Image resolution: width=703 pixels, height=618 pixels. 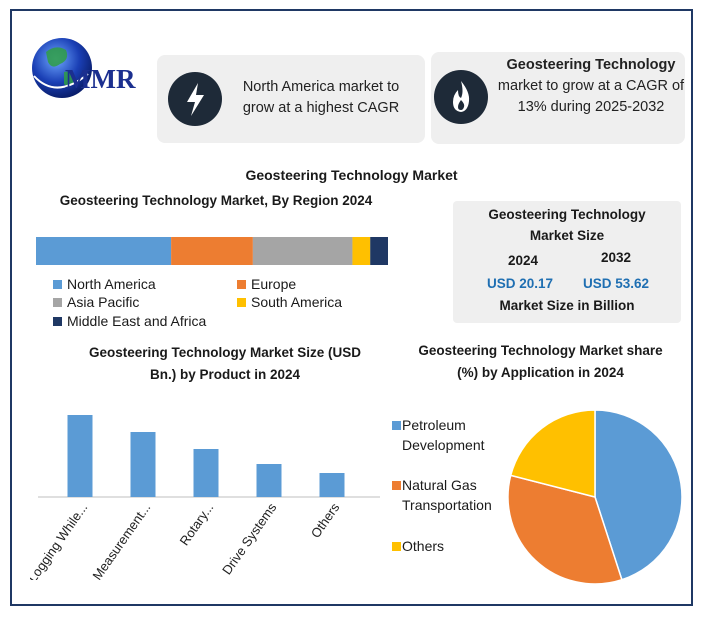 What do you see at coordinates (520, 283) in the screenshot?
I see `value-2024: USD 20.17` at bounding box center [520, 283].